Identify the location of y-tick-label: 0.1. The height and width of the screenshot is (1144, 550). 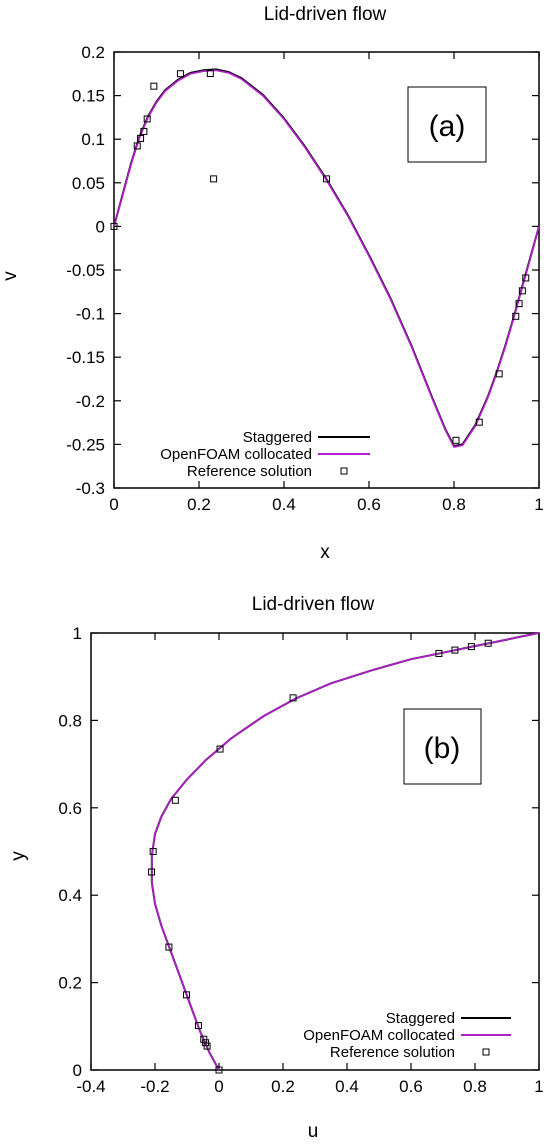
(93, 139).